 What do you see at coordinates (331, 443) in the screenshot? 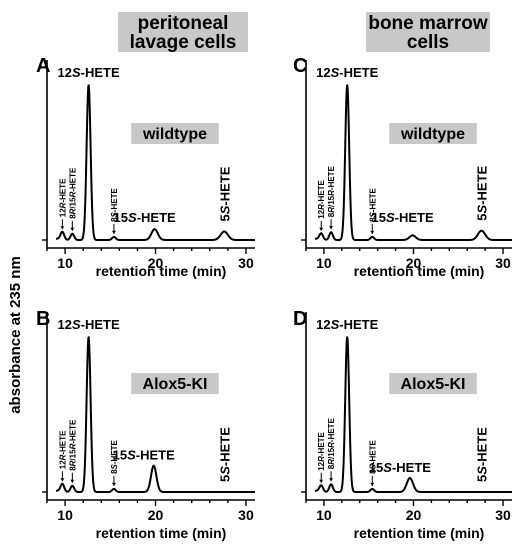
I see `peak-label-8r-15r-hete-D: 8R/15R-HETE` at bounding box center [331, 443].